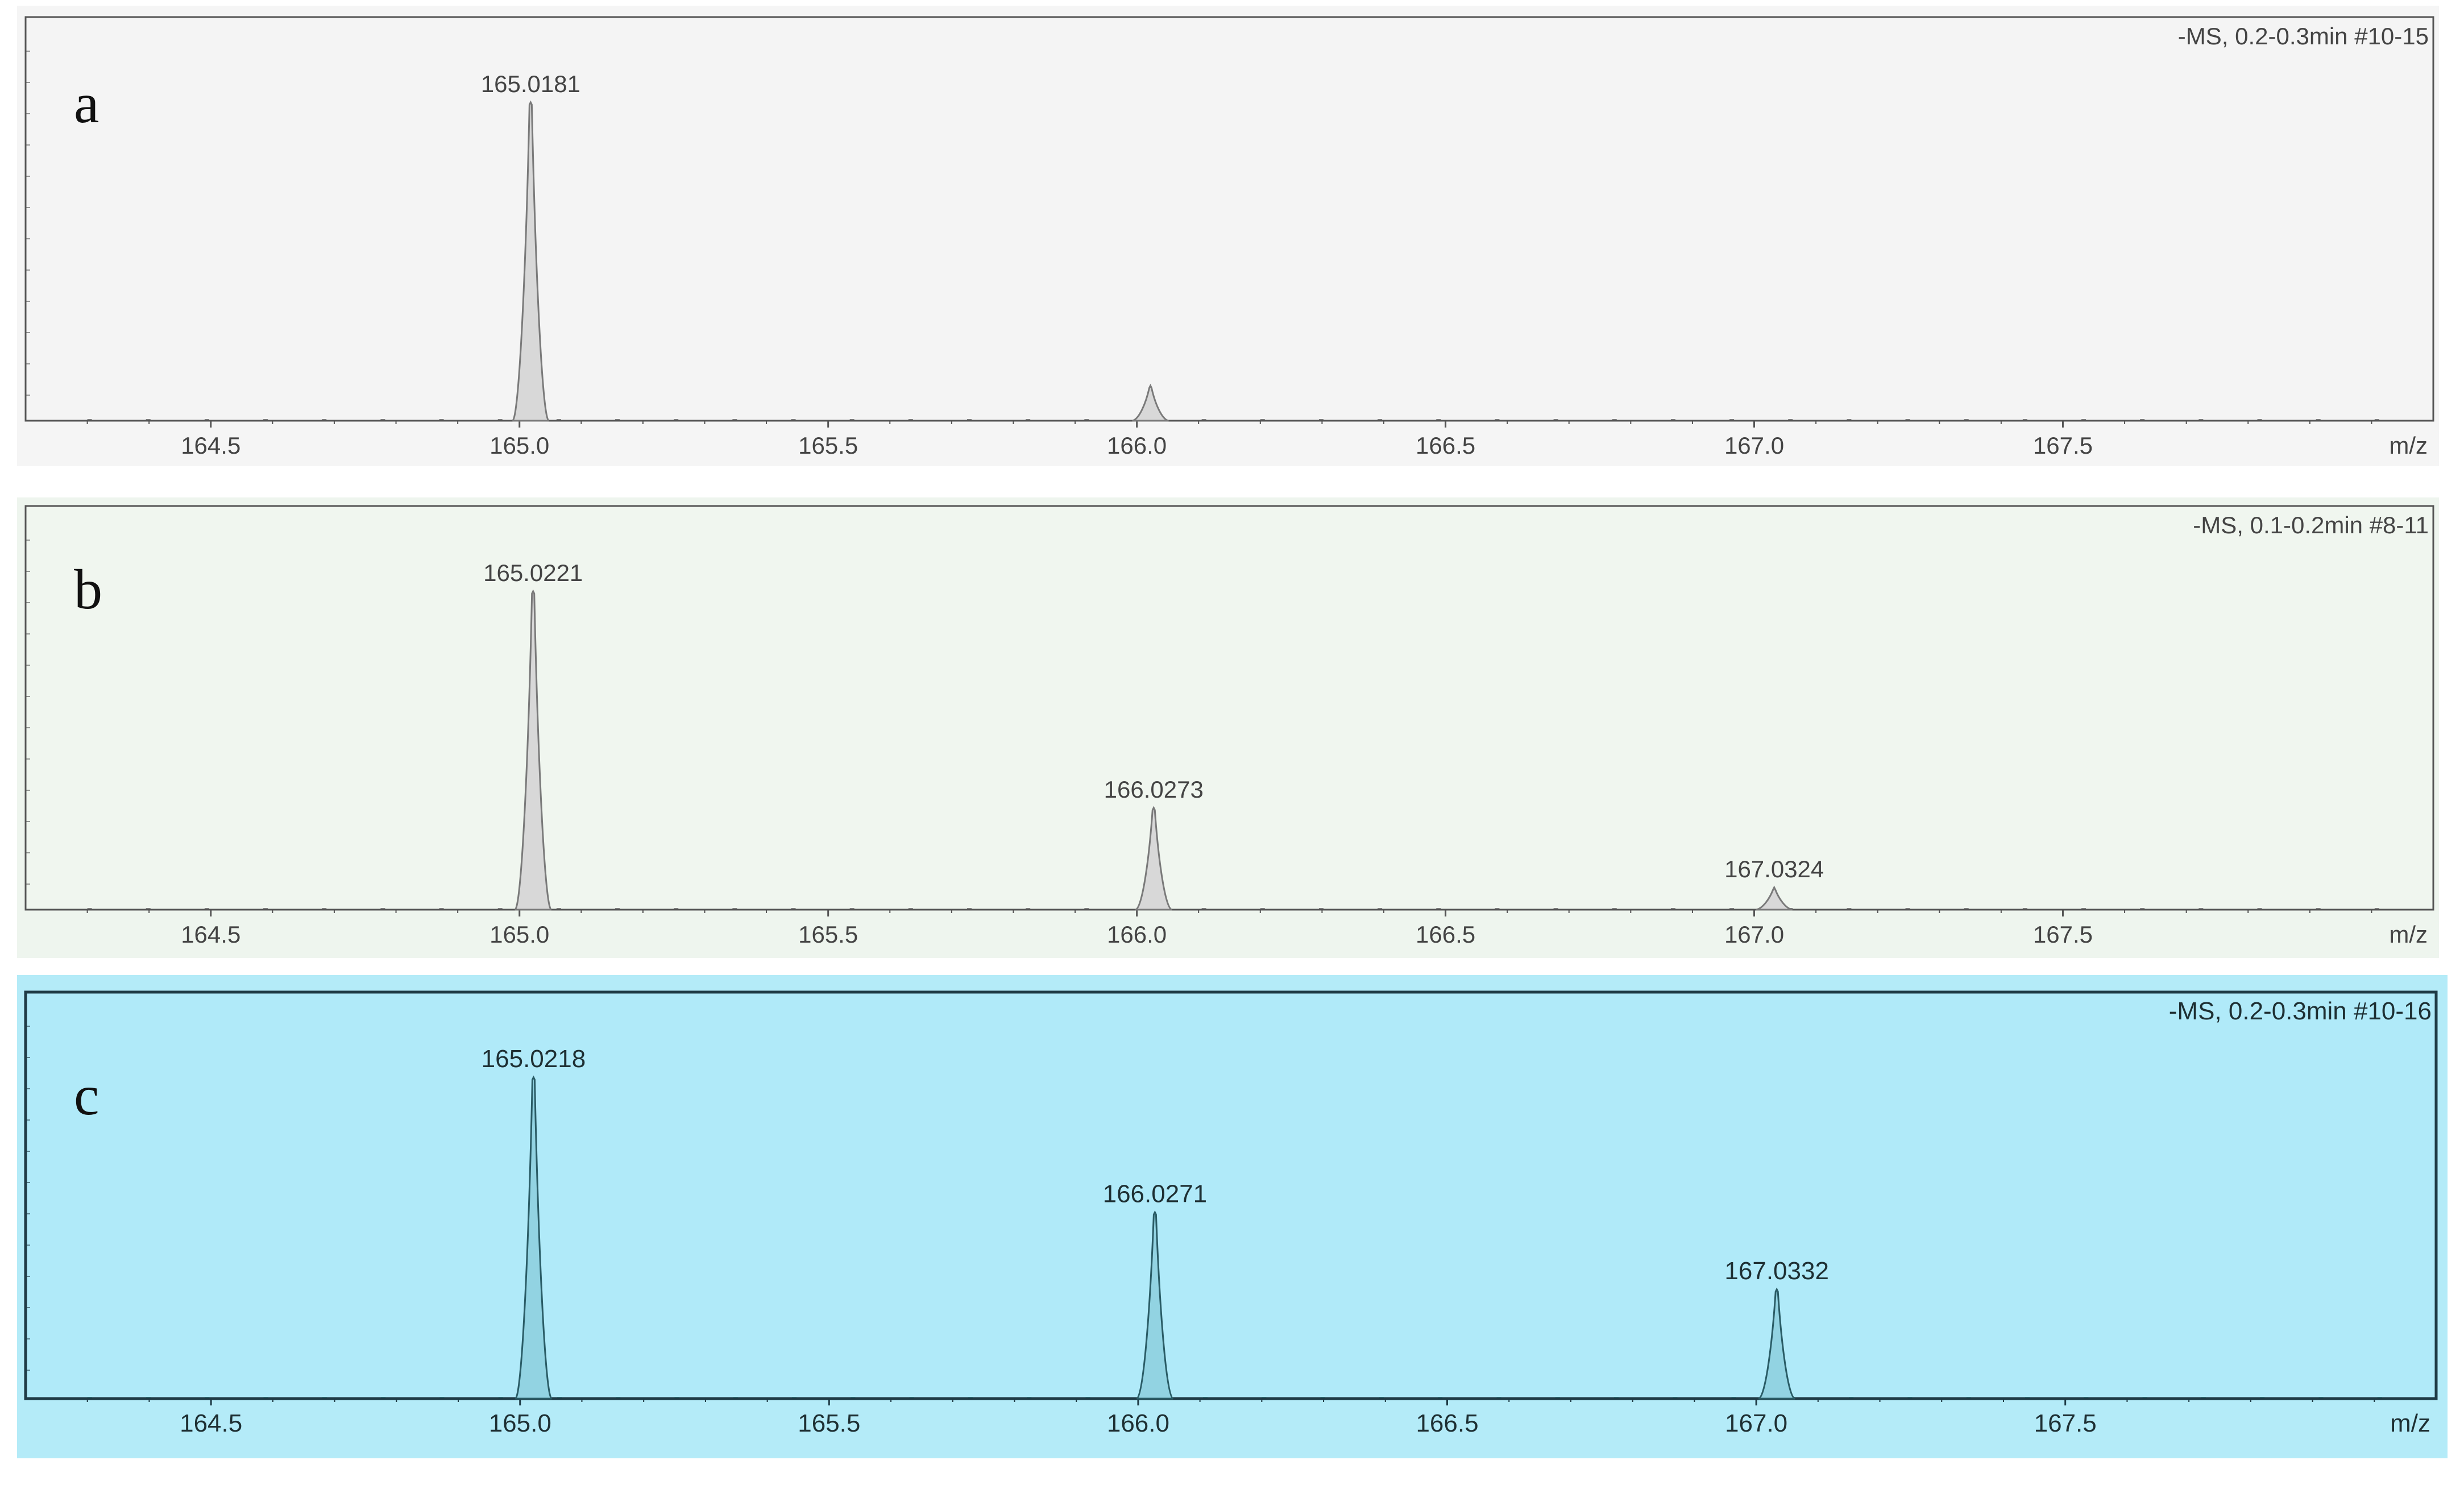 The image size is (2464, 1489). Describe the element at coordinates (530, 84) in the screenshot. I see `peak-label: 165.0181` at that location.